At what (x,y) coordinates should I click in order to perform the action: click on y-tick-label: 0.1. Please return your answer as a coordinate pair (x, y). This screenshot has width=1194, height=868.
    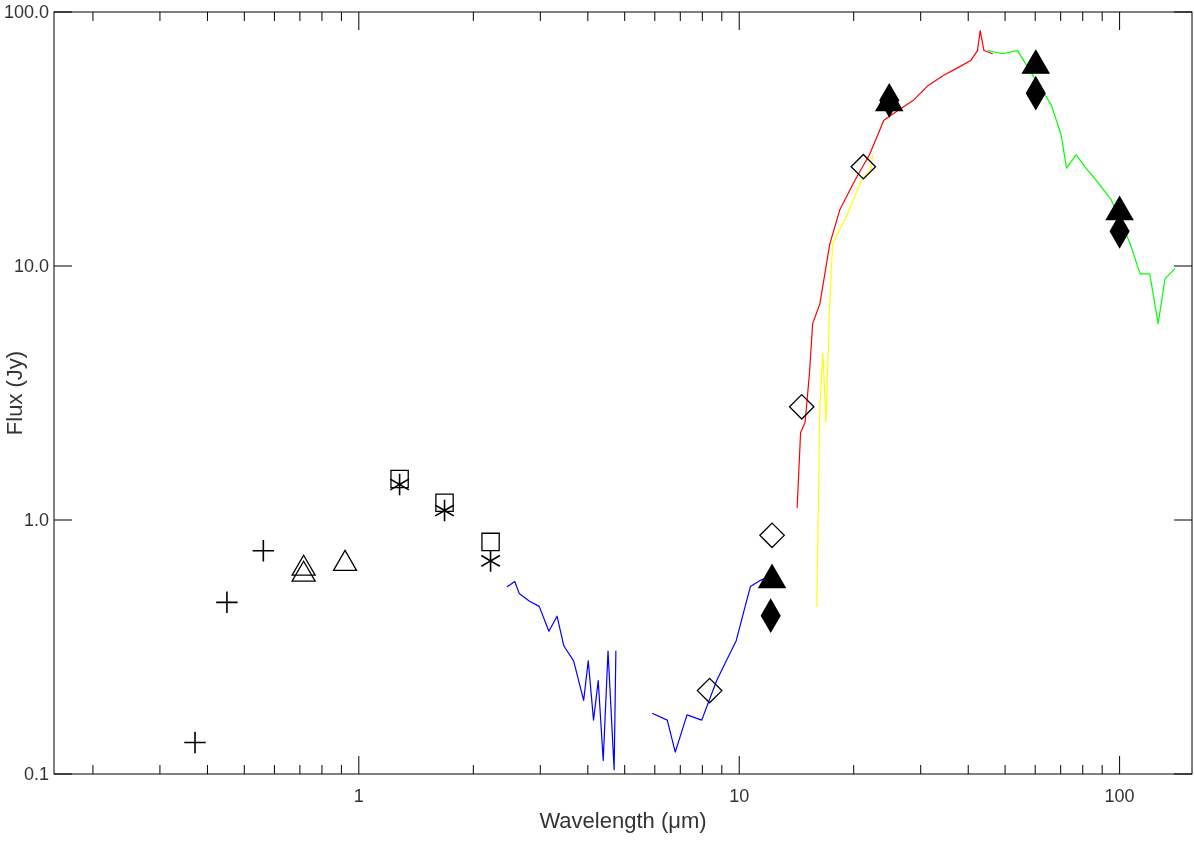
    Looking at the image, I should click on (36, 774).